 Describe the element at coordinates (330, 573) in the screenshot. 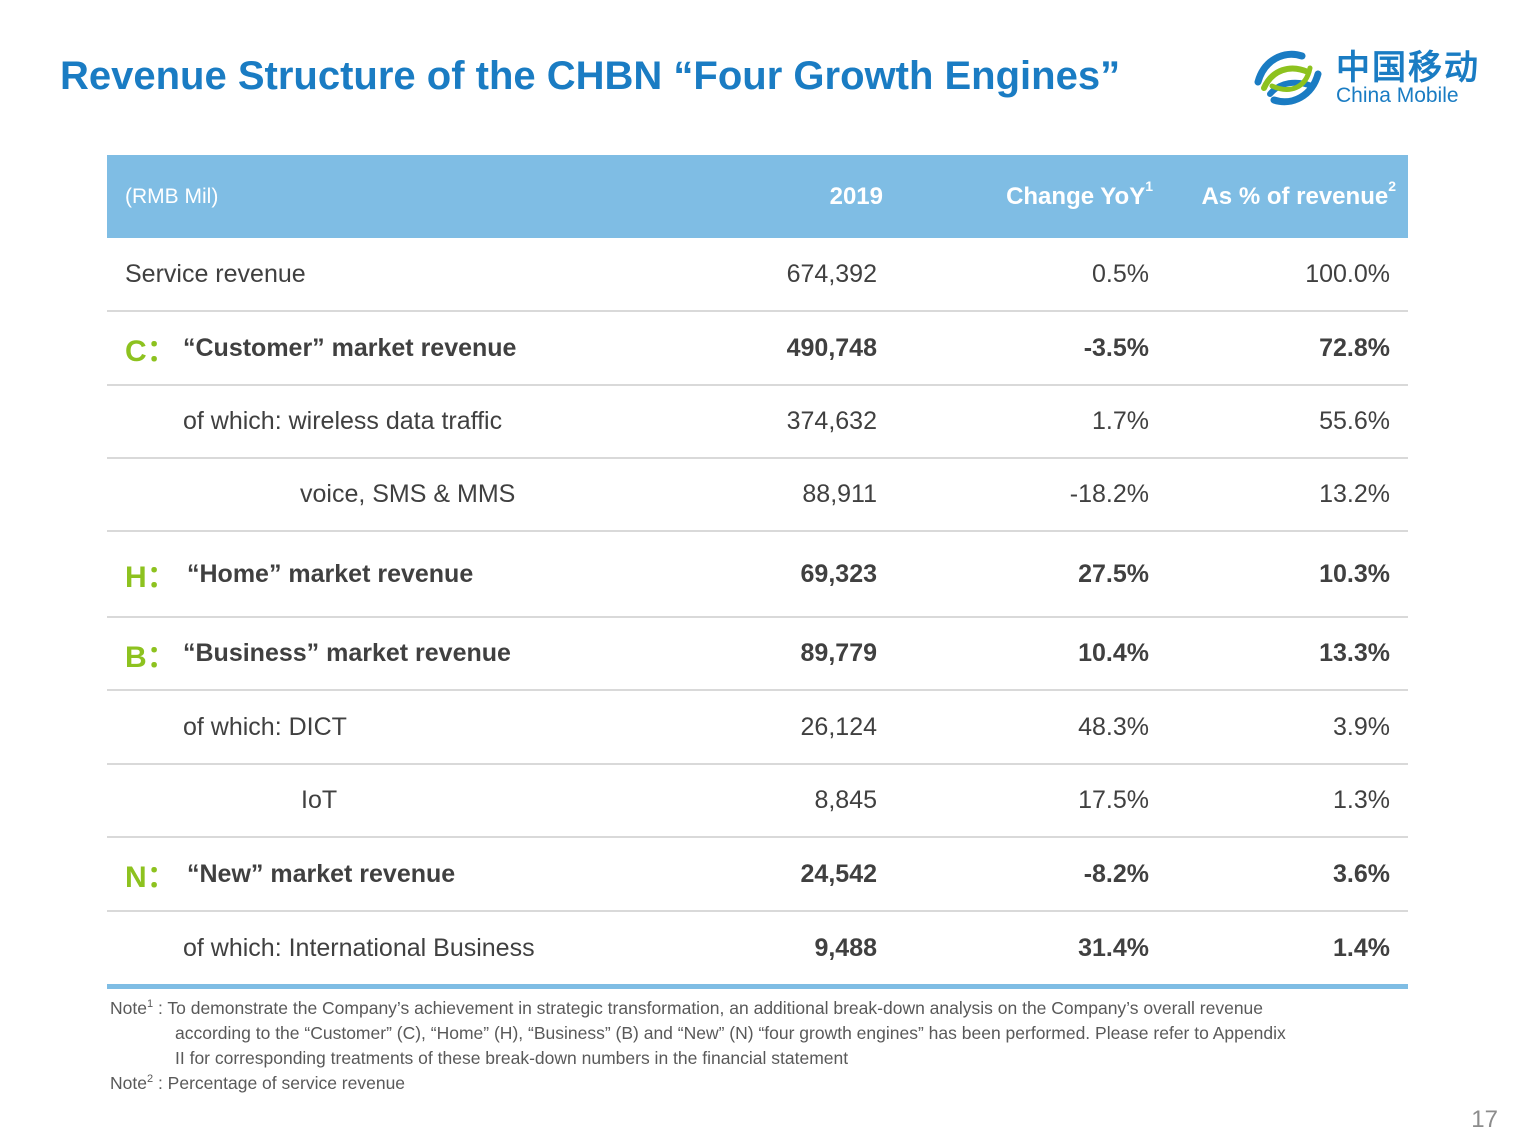

I see `row-label: “Home” market revenue` at that location.